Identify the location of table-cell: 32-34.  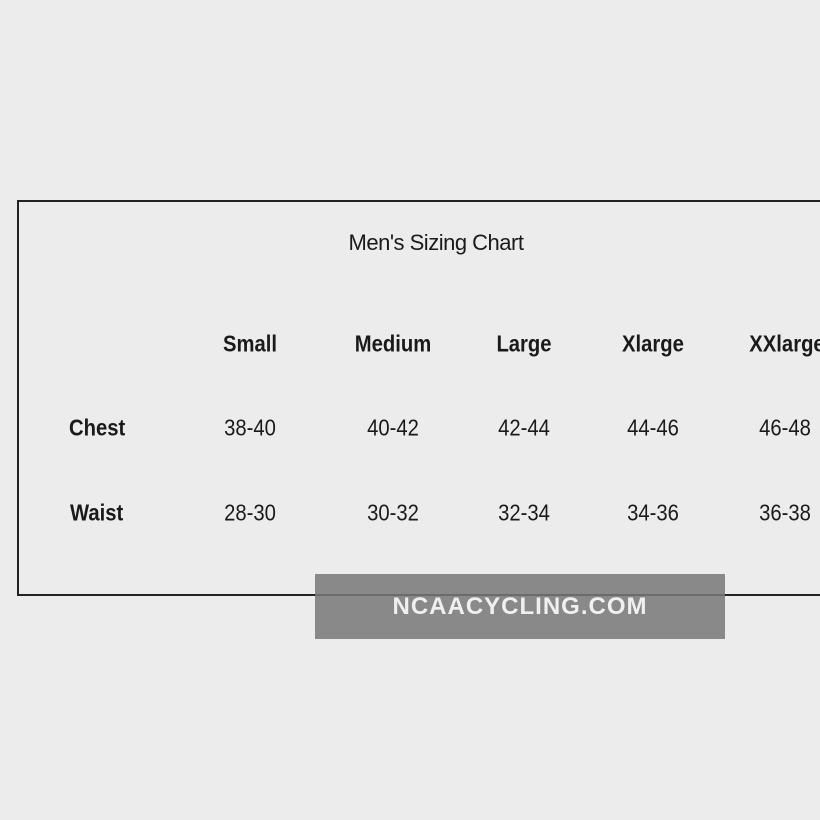
(524, 512).